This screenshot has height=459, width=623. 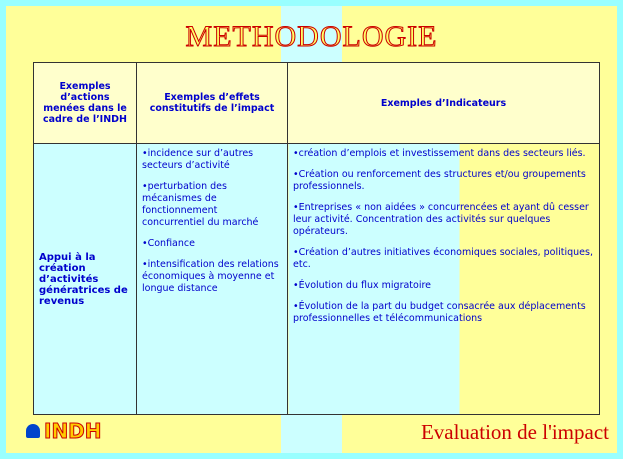 I want to click on header-cell: Exemples d’Indicateurs, so click(x=443, y=103).